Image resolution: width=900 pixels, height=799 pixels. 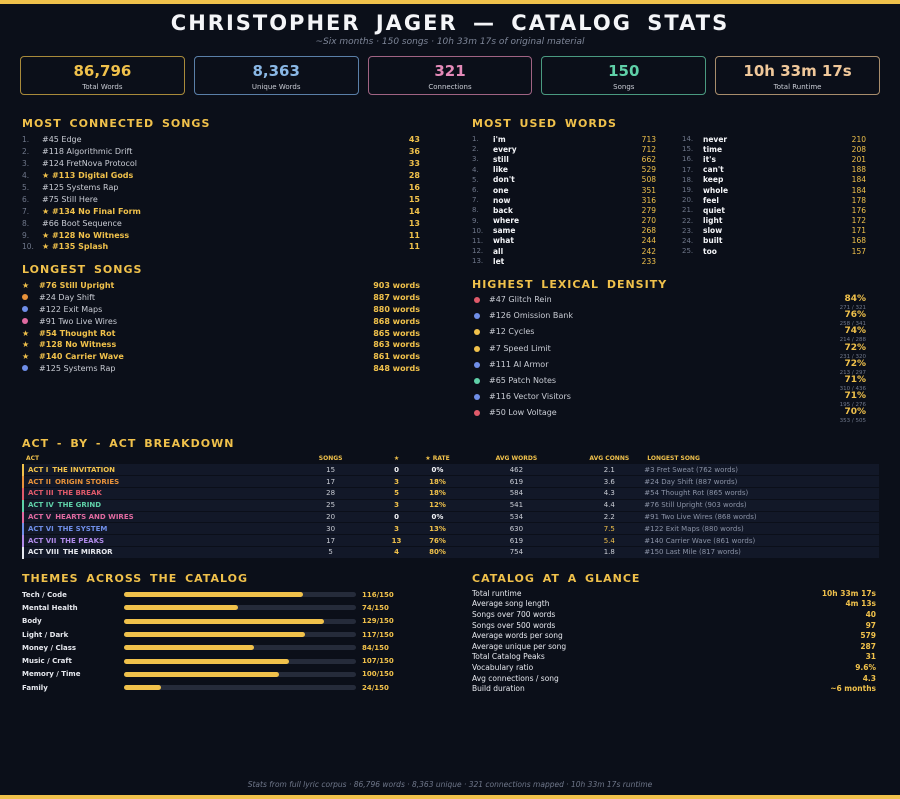 What do you see at coordinates (674, 614) in the screenshot?
I see `glance-row: Songs over 700 words 40` at bounding box center [674, 614].